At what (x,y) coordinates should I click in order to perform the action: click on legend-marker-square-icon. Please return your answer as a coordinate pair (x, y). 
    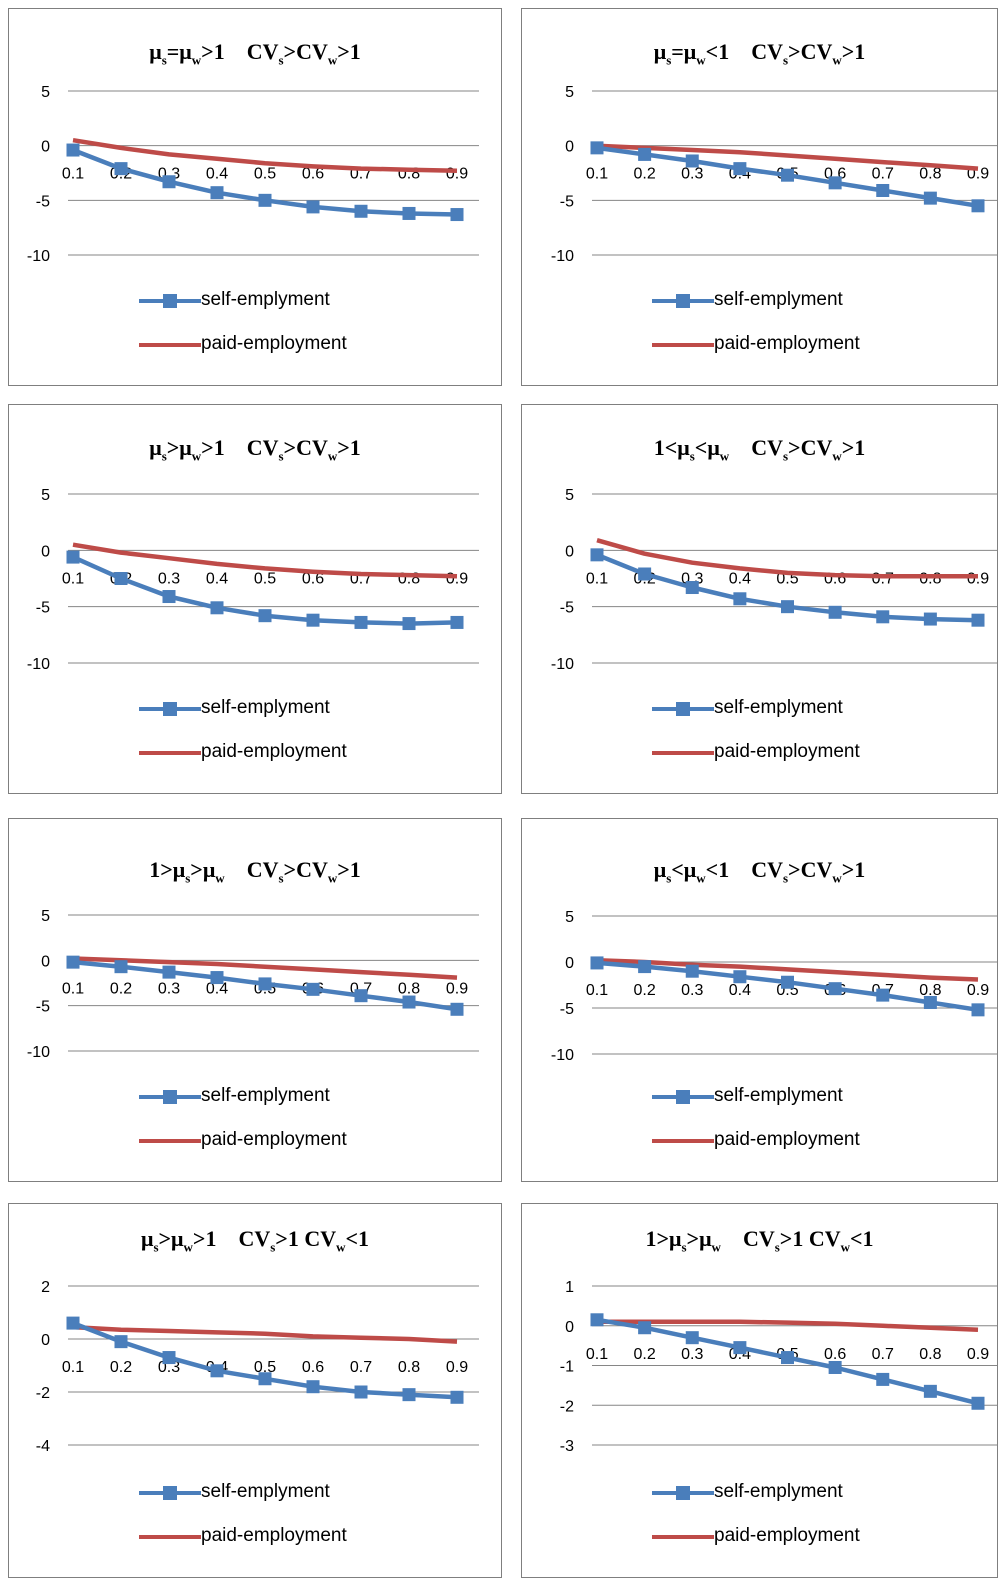
    Looking at the image, I should click on (683, 709).